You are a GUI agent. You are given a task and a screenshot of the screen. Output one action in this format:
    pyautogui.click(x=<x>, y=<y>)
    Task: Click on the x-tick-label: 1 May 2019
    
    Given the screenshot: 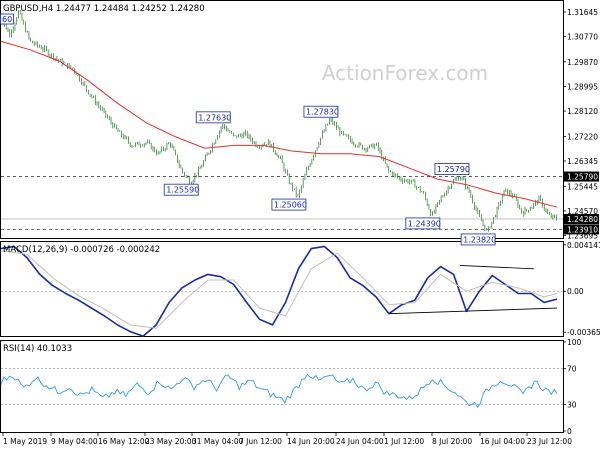 What is the action you would take?
    pyautogui.click(x=25, y=441)
    